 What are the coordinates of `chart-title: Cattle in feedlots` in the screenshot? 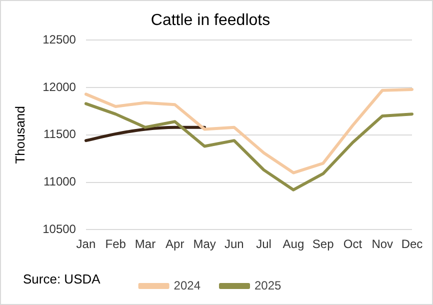 It's located at (210, 21).